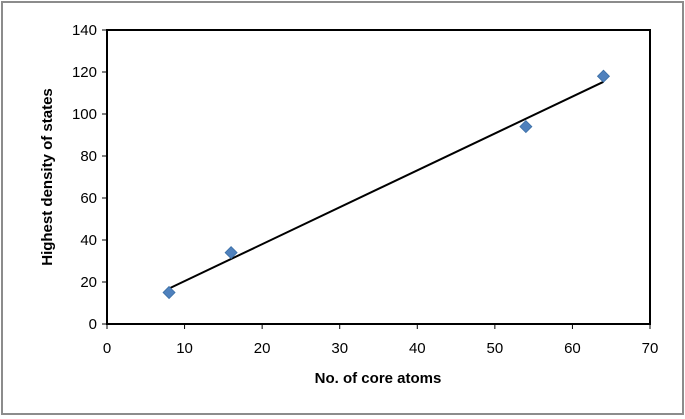 The width and height of the screenshot is (685, 419). Describe the element at coordinates (88, 282) in the screenshot. I see `y-tick-label: 20` at that location.